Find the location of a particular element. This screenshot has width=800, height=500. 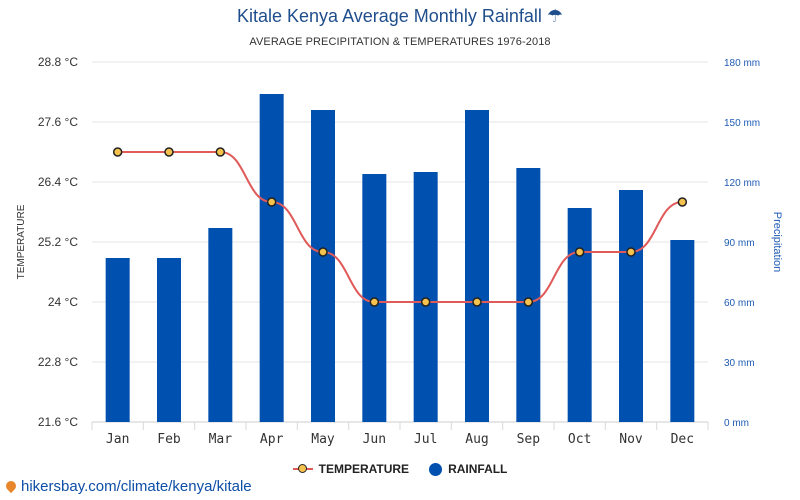

y-tick-label: 26.4 °C is located at coordinates (58, 182).